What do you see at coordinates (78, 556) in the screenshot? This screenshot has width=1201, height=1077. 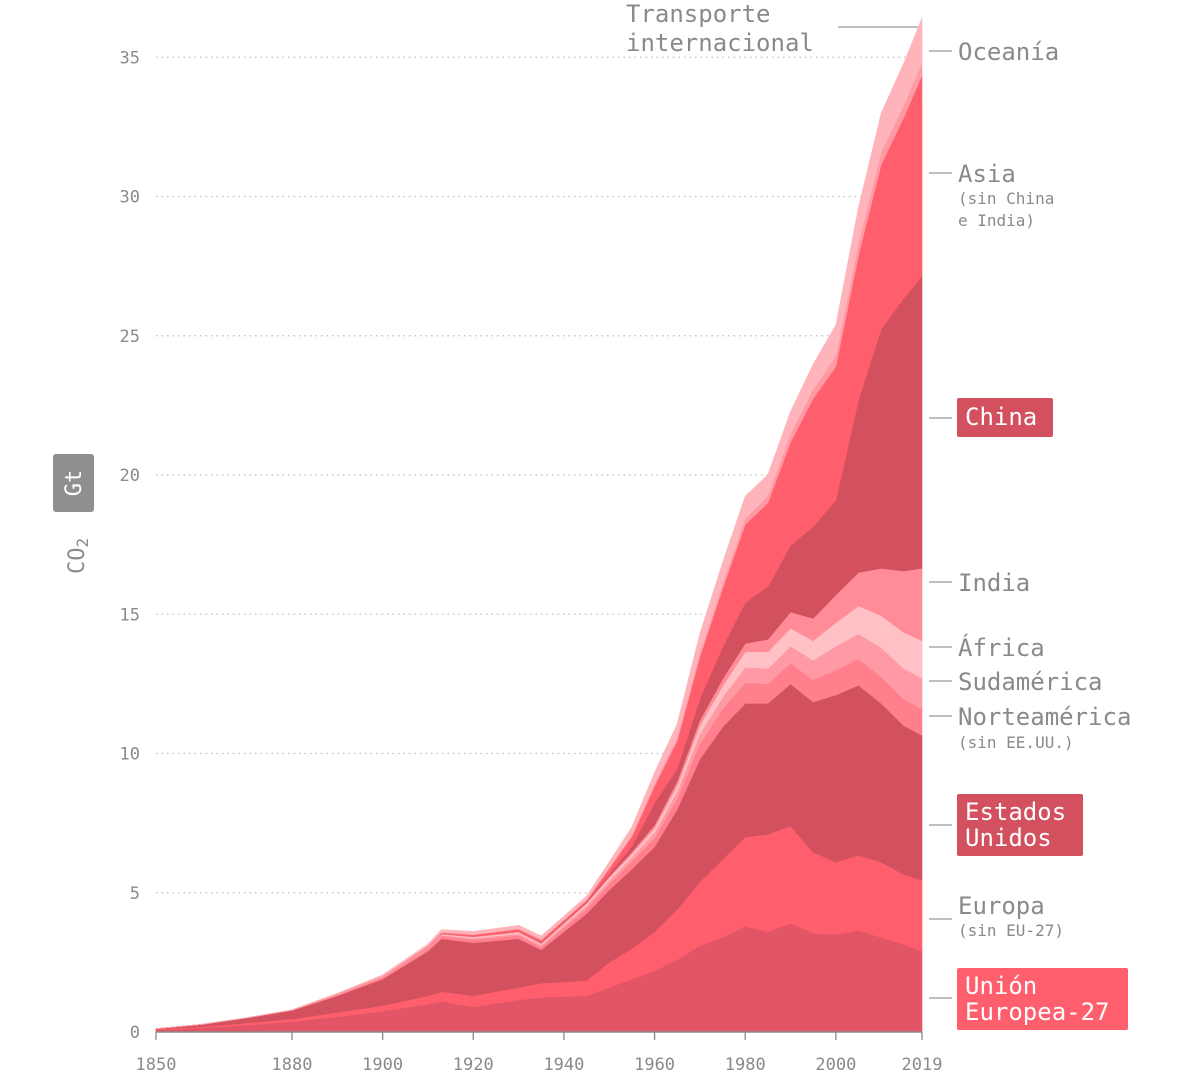 I see `co2-label: CO2` at bounding box center [78, 556].